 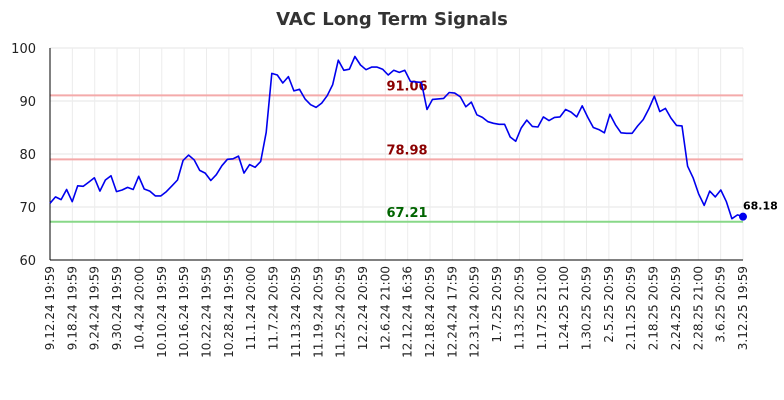 What do you see at coordinates (743, 216) in the screenshot?
I see `last-point-marker` at bounding box center [743, 216].